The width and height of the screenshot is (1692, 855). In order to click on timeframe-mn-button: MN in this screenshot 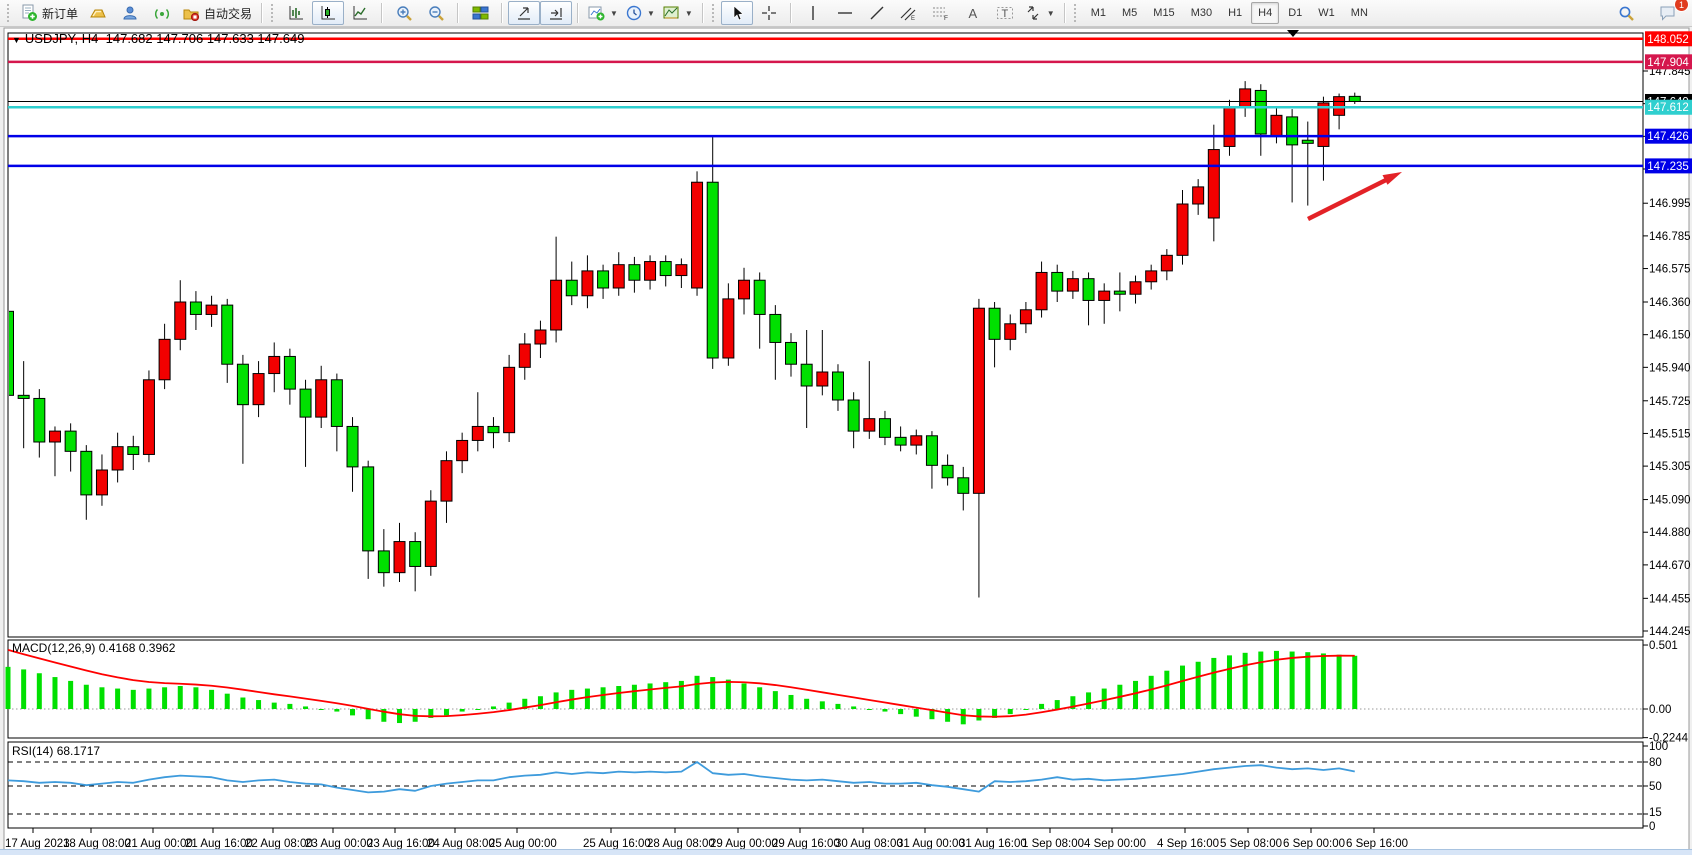, I will do `click(1359, 13)`.